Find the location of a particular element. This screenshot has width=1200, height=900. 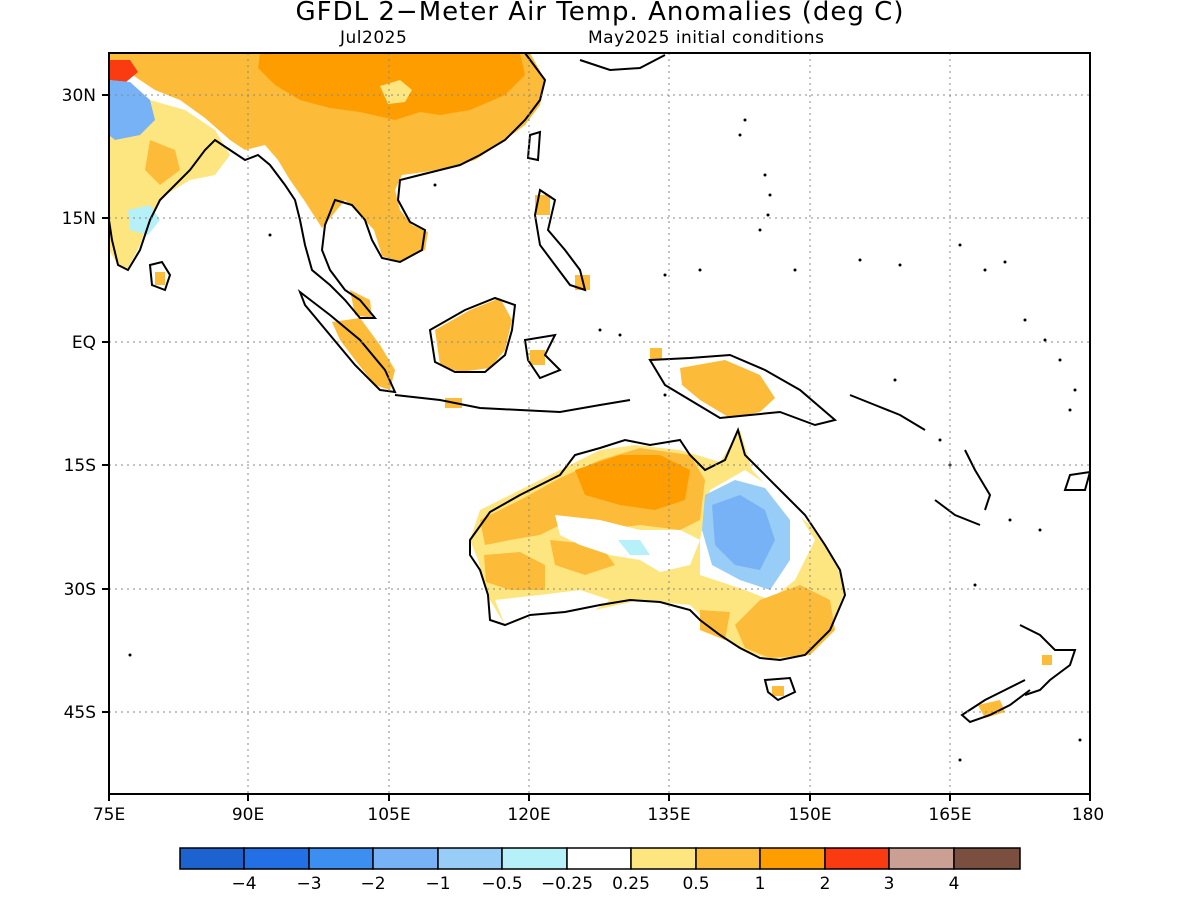

lat-label: 30N is located at coordinates (79, 96).